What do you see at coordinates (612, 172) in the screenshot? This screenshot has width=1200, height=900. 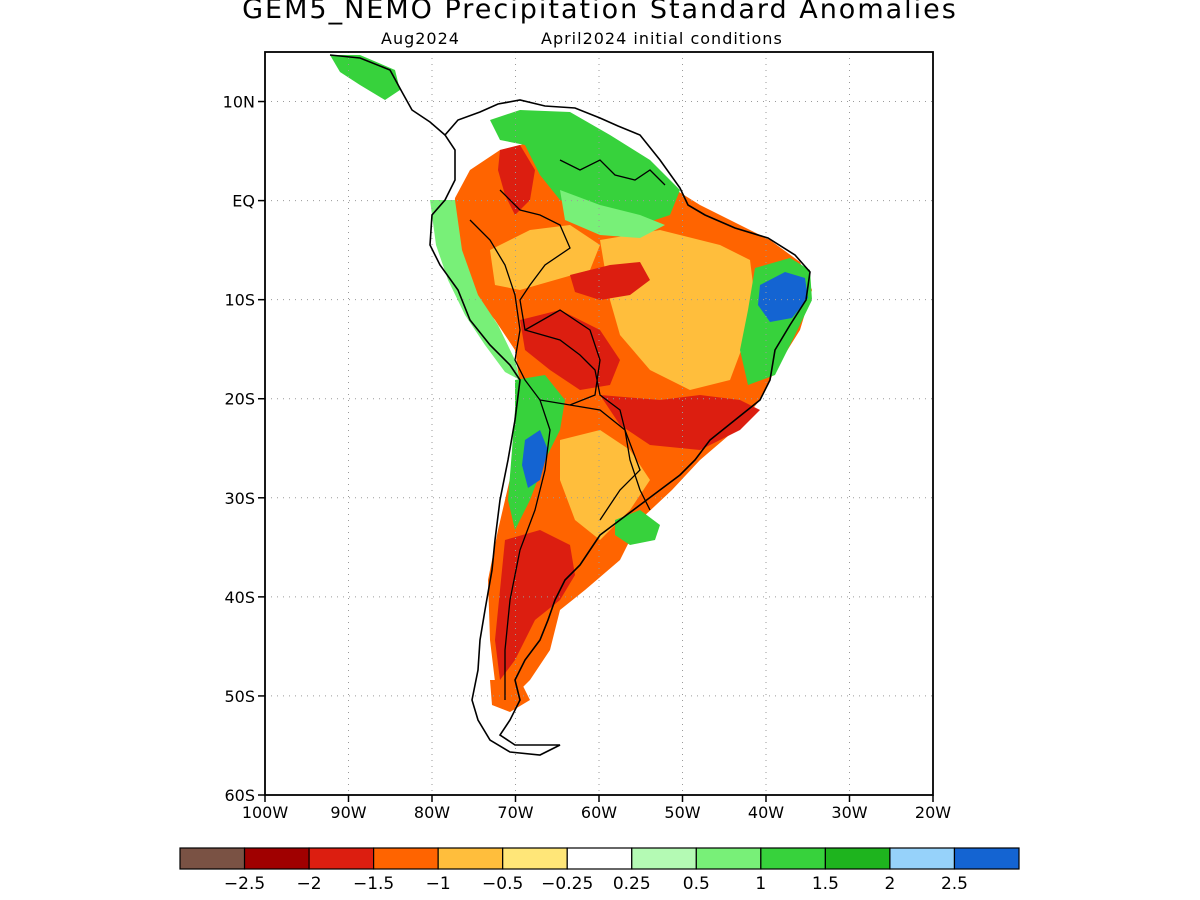 I see `country-border-guianas` at bounding box center [612, 172].